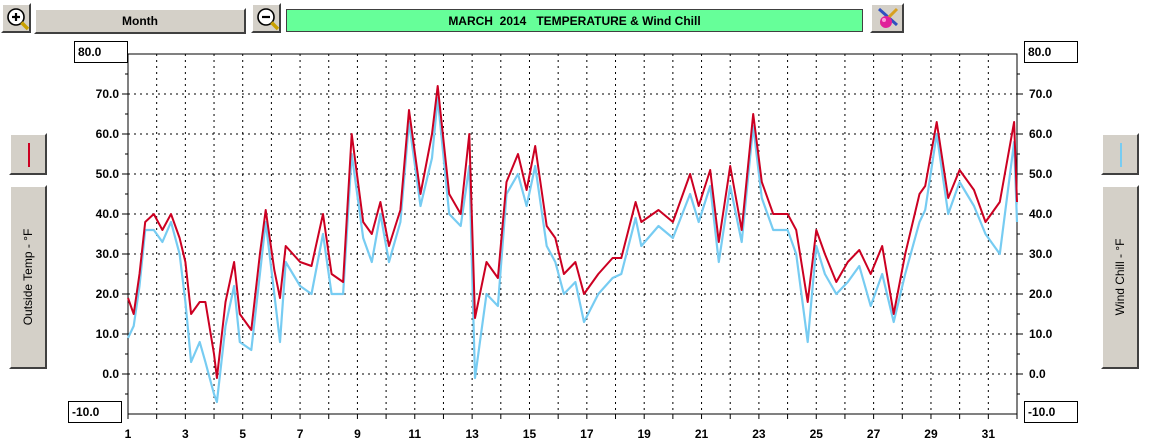 The height and width of the screenshot is (445, 1151). I want to click on y-tick-label-right: 50.0, so click(1041, 174).